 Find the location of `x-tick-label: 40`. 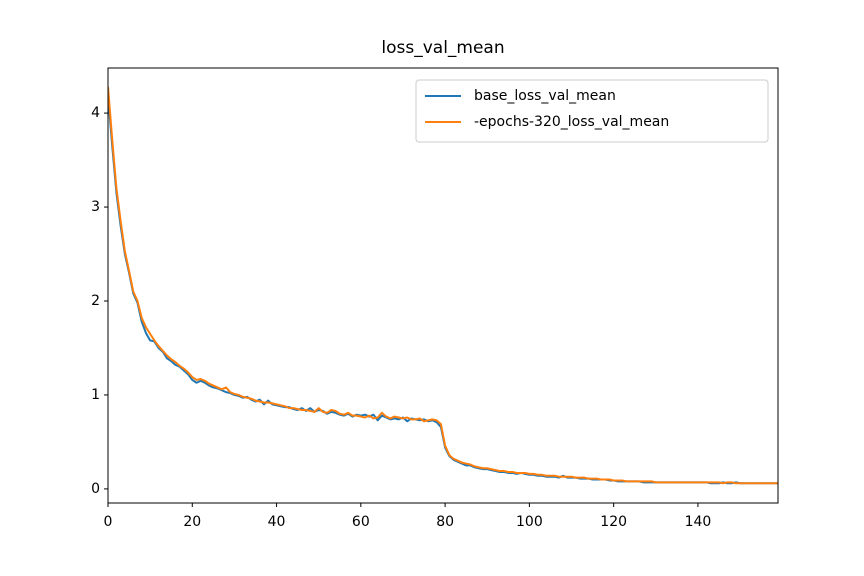

x-tick-label: 40 is located at coordinates (277, 522).